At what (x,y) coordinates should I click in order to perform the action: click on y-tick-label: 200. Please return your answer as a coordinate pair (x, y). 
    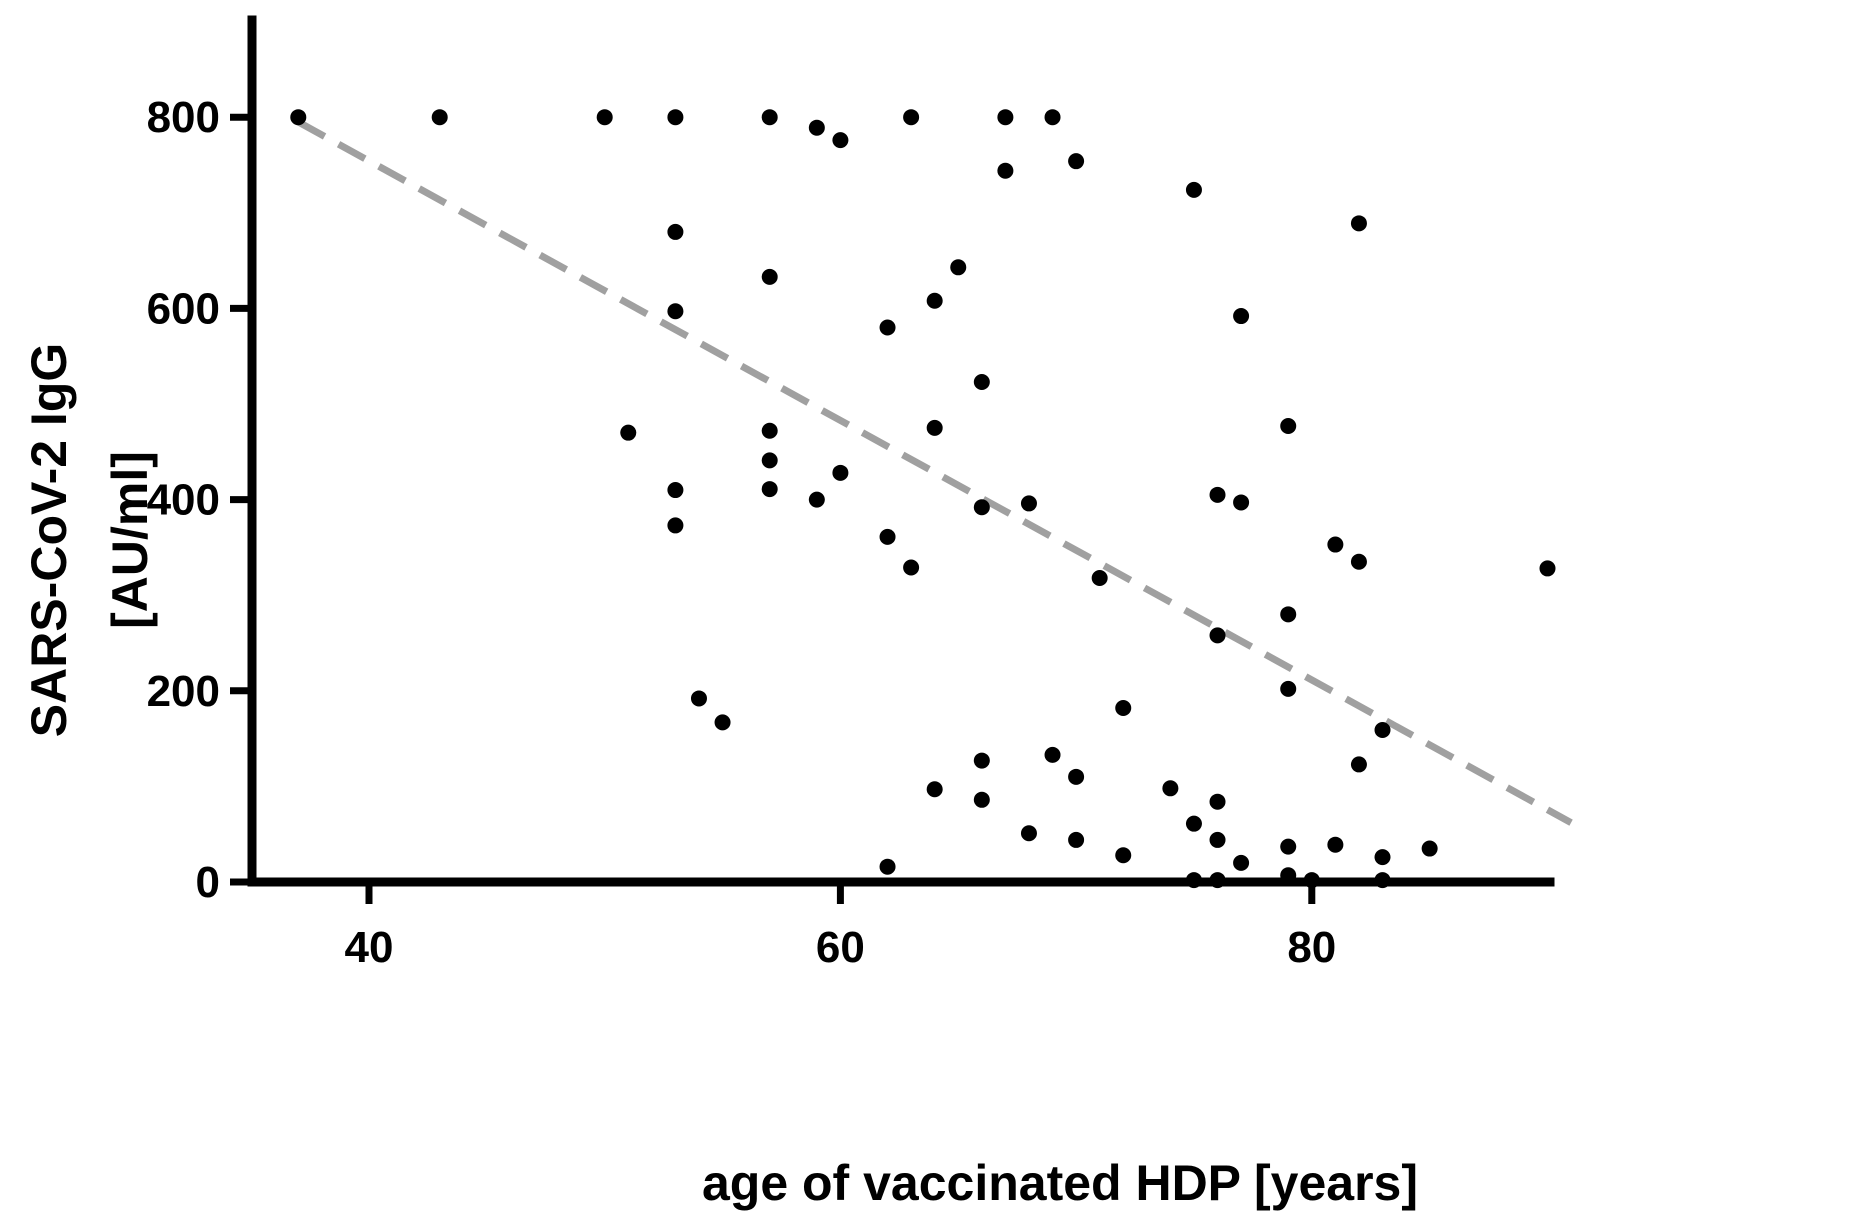
    Looking at the image, I should click on (183, 691).